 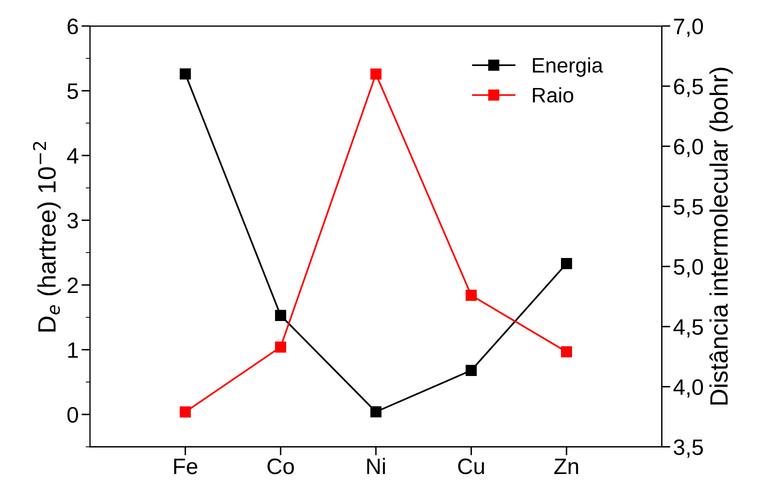 I want to click on y-tick-label: 6, so click(x=73, y=26).